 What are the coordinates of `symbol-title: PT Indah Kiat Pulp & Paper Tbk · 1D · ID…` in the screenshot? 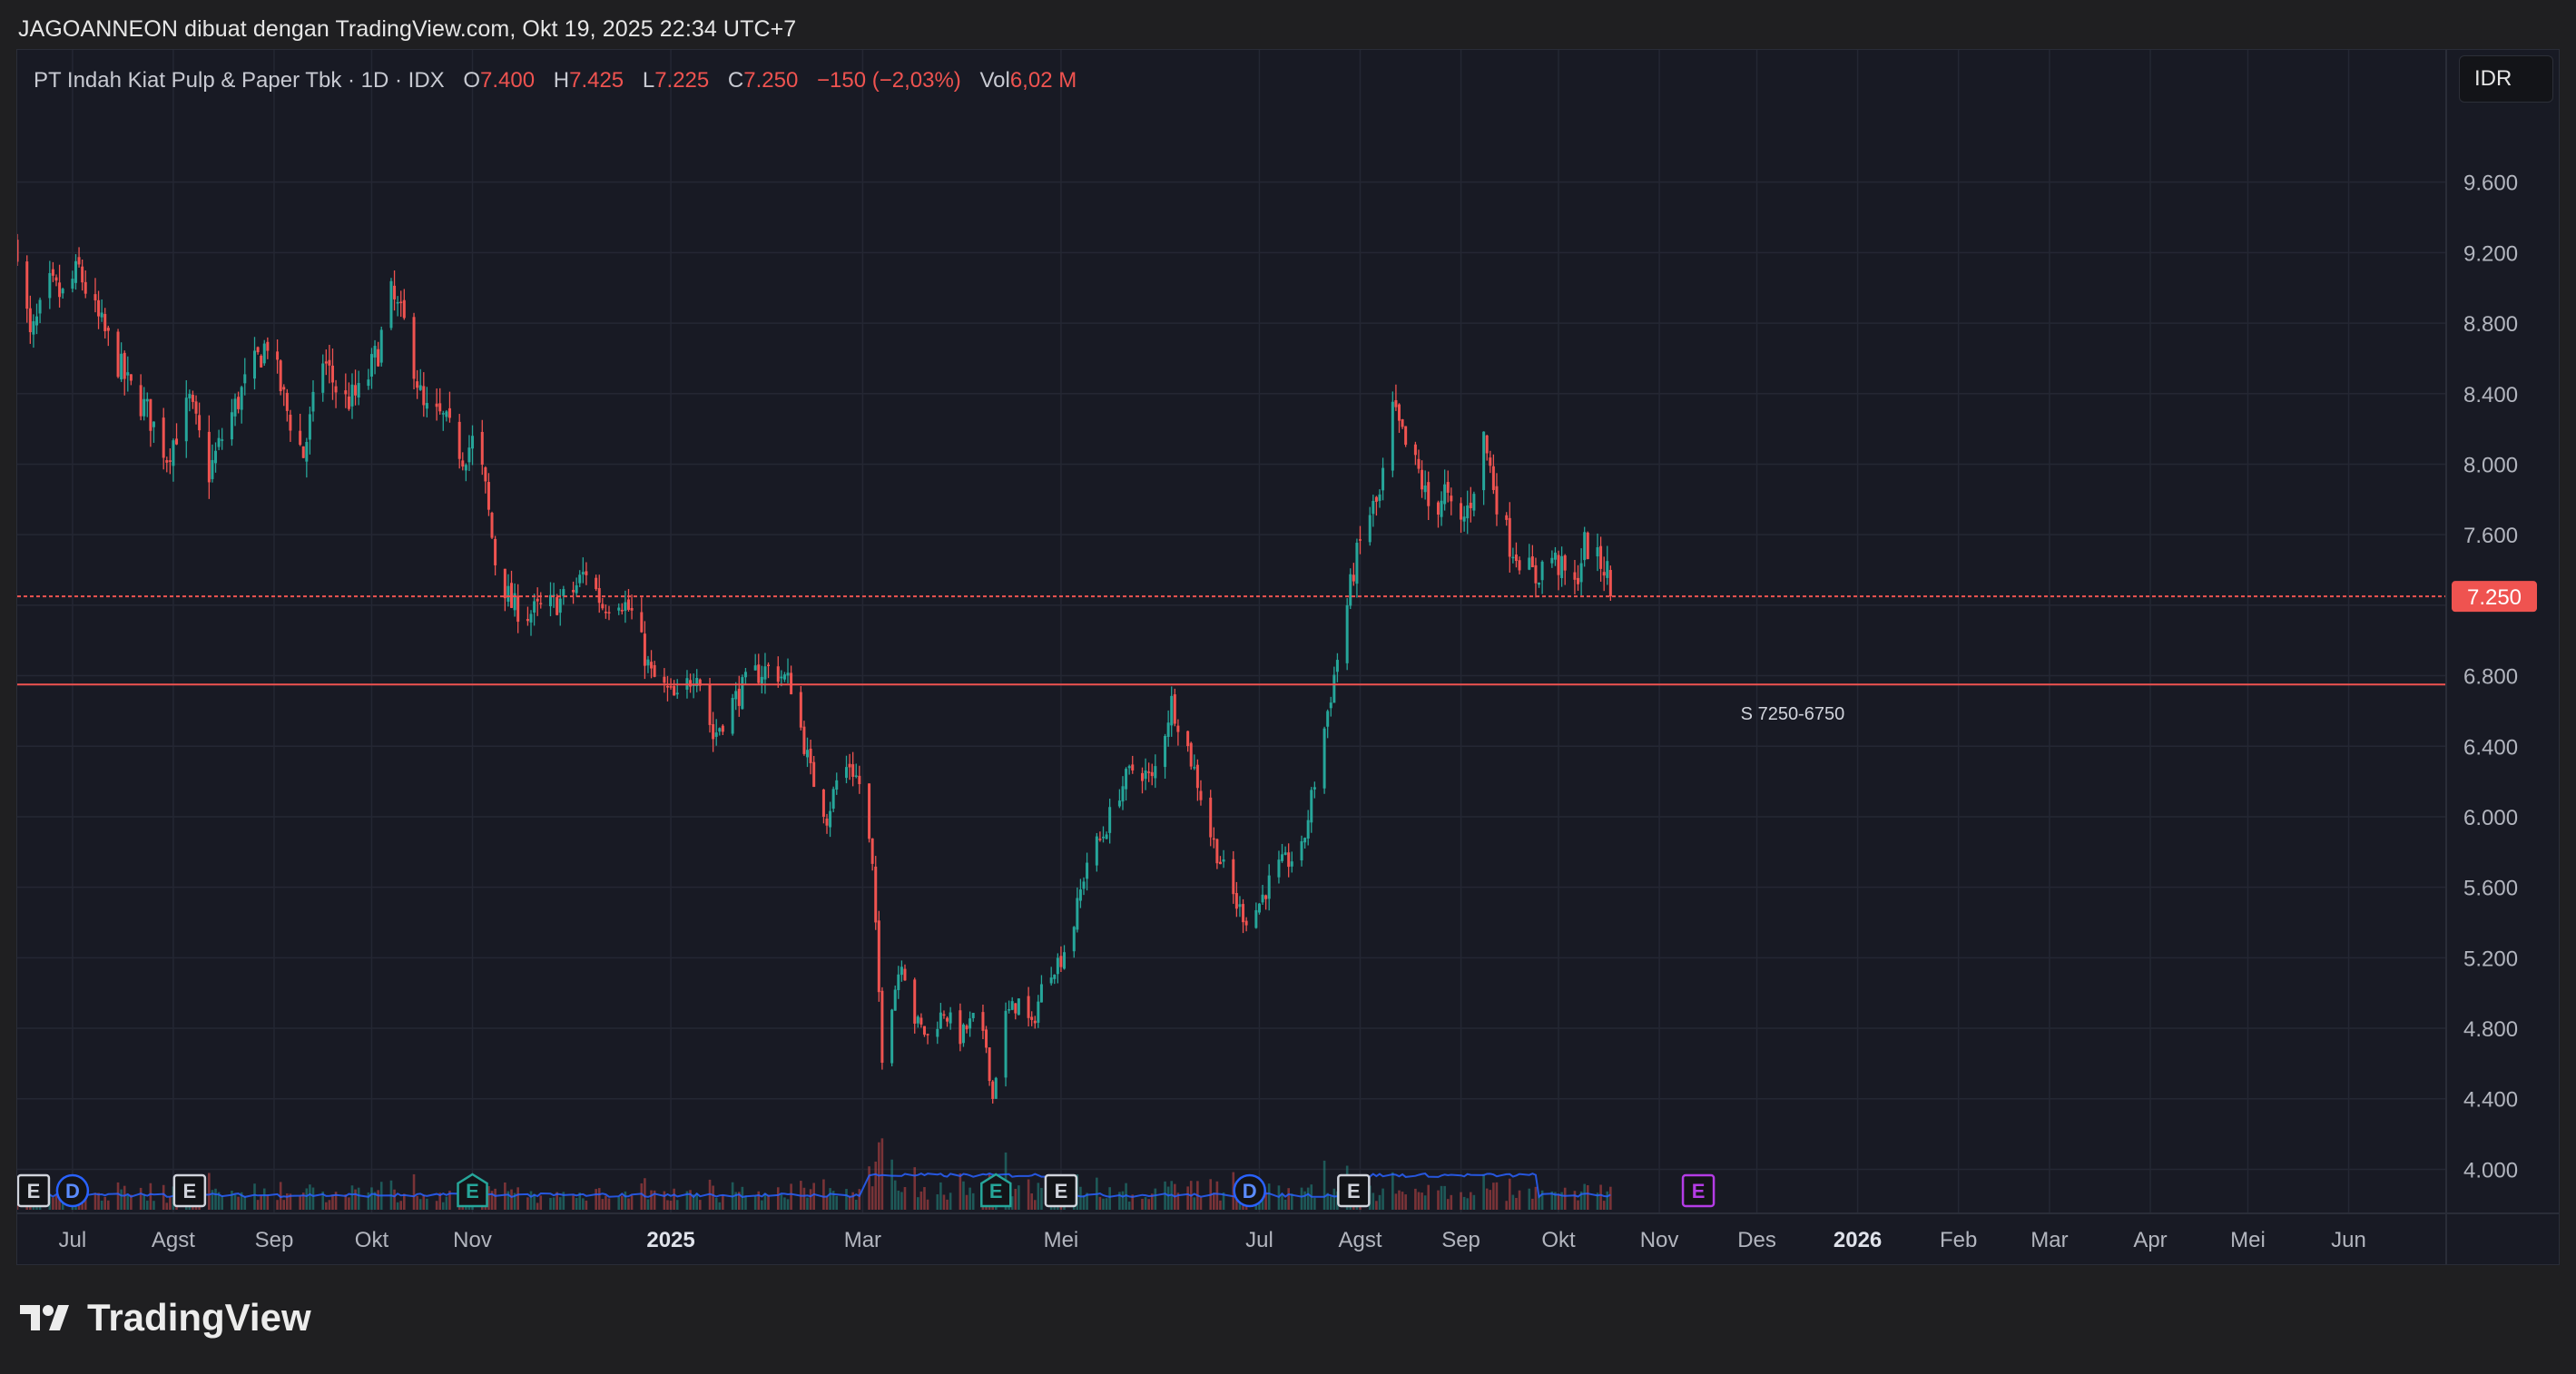 It's located at (239, 80).